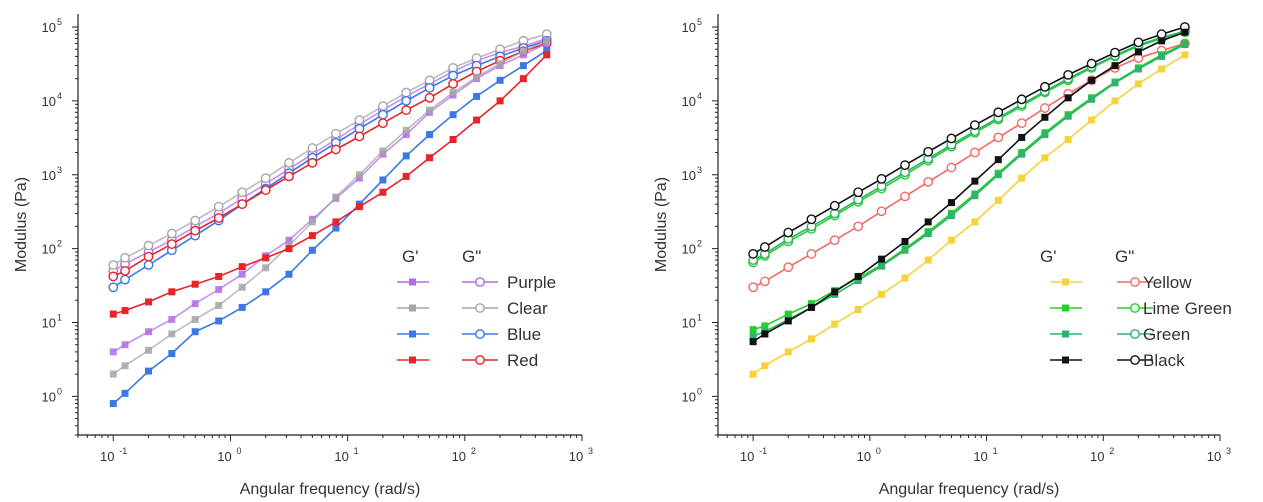 Image resolution: width=1263 pixels, height=502 pixels. I want to click on x-tick-exponent: 3, so click(1228, 451).